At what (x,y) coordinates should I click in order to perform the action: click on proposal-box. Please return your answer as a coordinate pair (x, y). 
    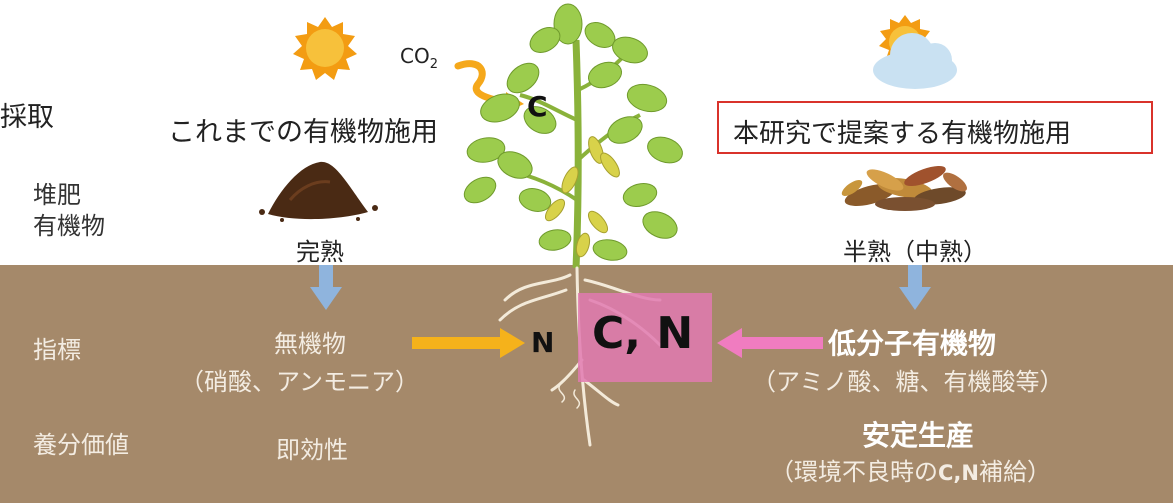
    Looking at the image, I should click on (935, 127).